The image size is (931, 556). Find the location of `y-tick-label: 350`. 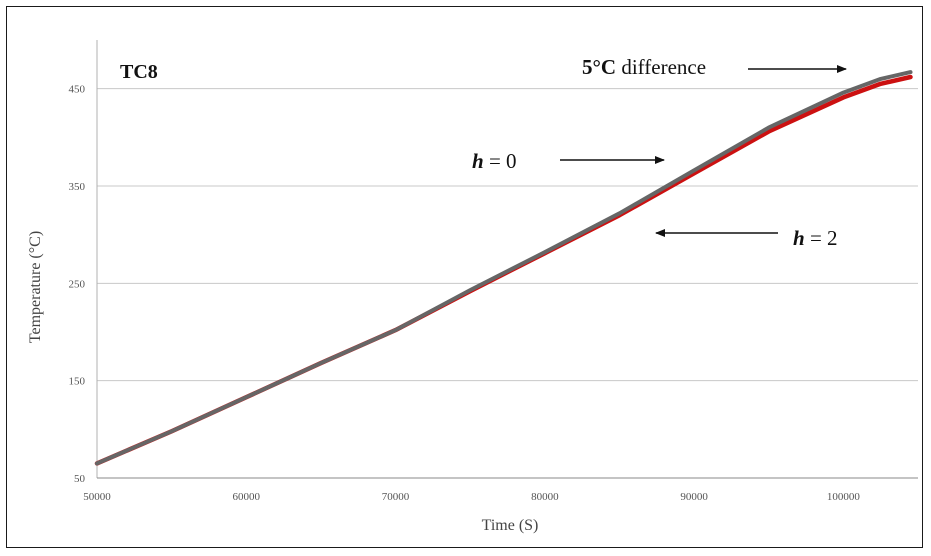

y-tick-label: 350 is located at coordinates (77, 187).